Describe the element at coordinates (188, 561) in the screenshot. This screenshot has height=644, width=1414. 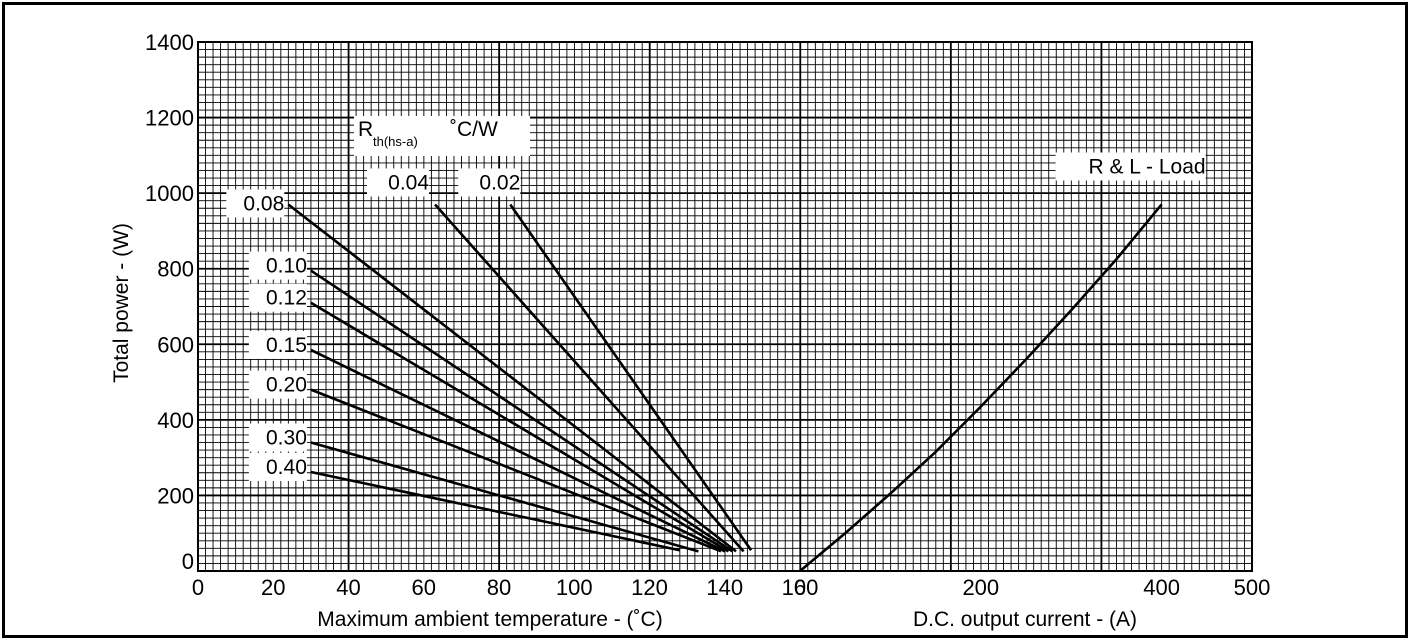
I see `y-tick-label: 0` at that location.